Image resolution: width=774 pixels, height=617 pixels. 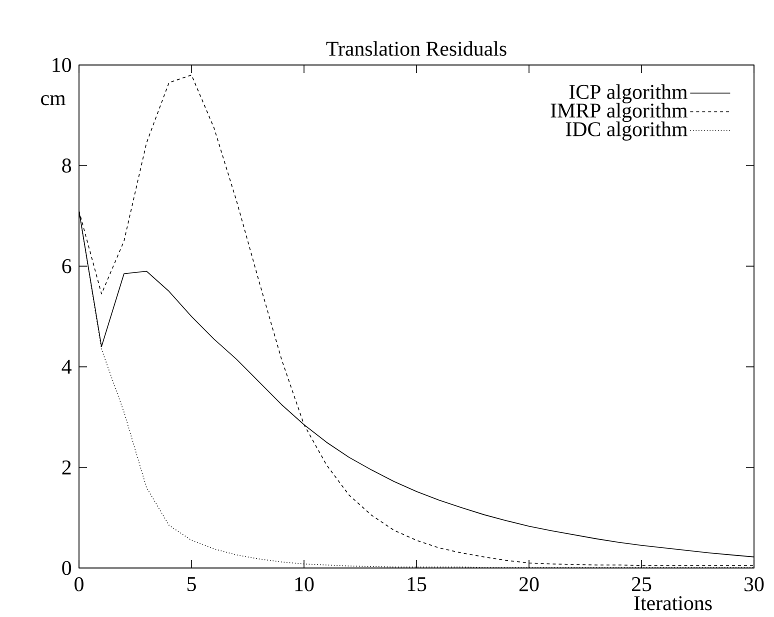 I want to click on x-tick-label: 30, so click(x=754, y=584).